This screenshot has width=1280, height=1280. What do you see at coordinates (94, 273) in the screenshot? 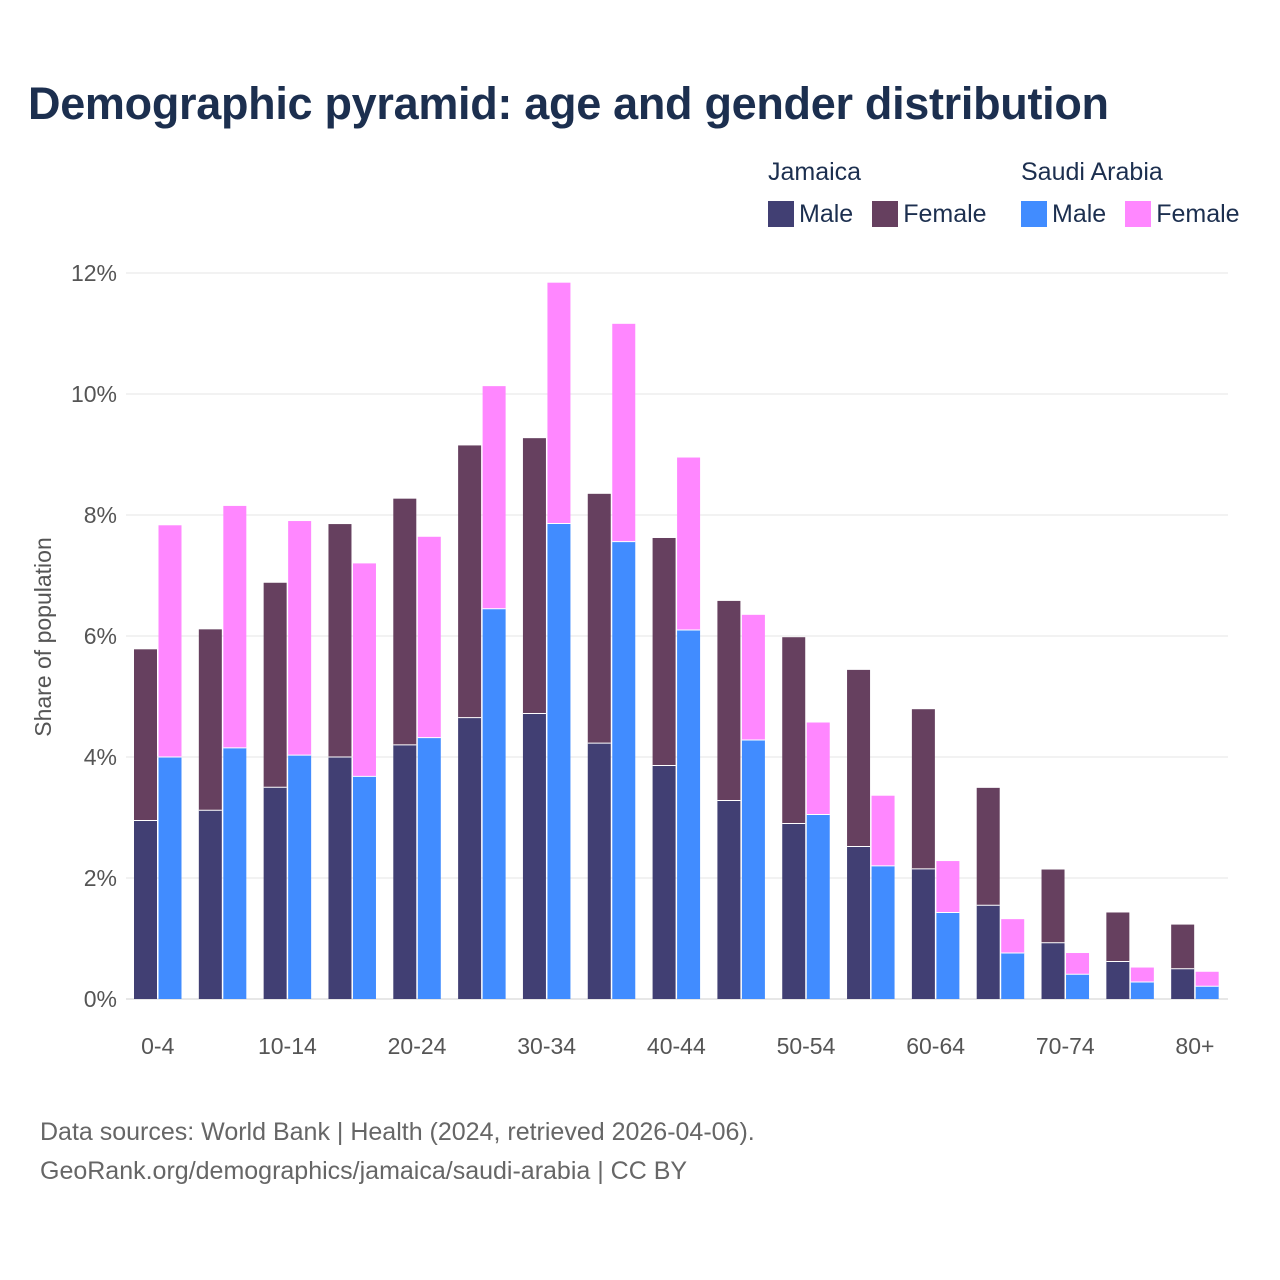
I see `y-tick-label: 12%` at bounding box center [94, 273].